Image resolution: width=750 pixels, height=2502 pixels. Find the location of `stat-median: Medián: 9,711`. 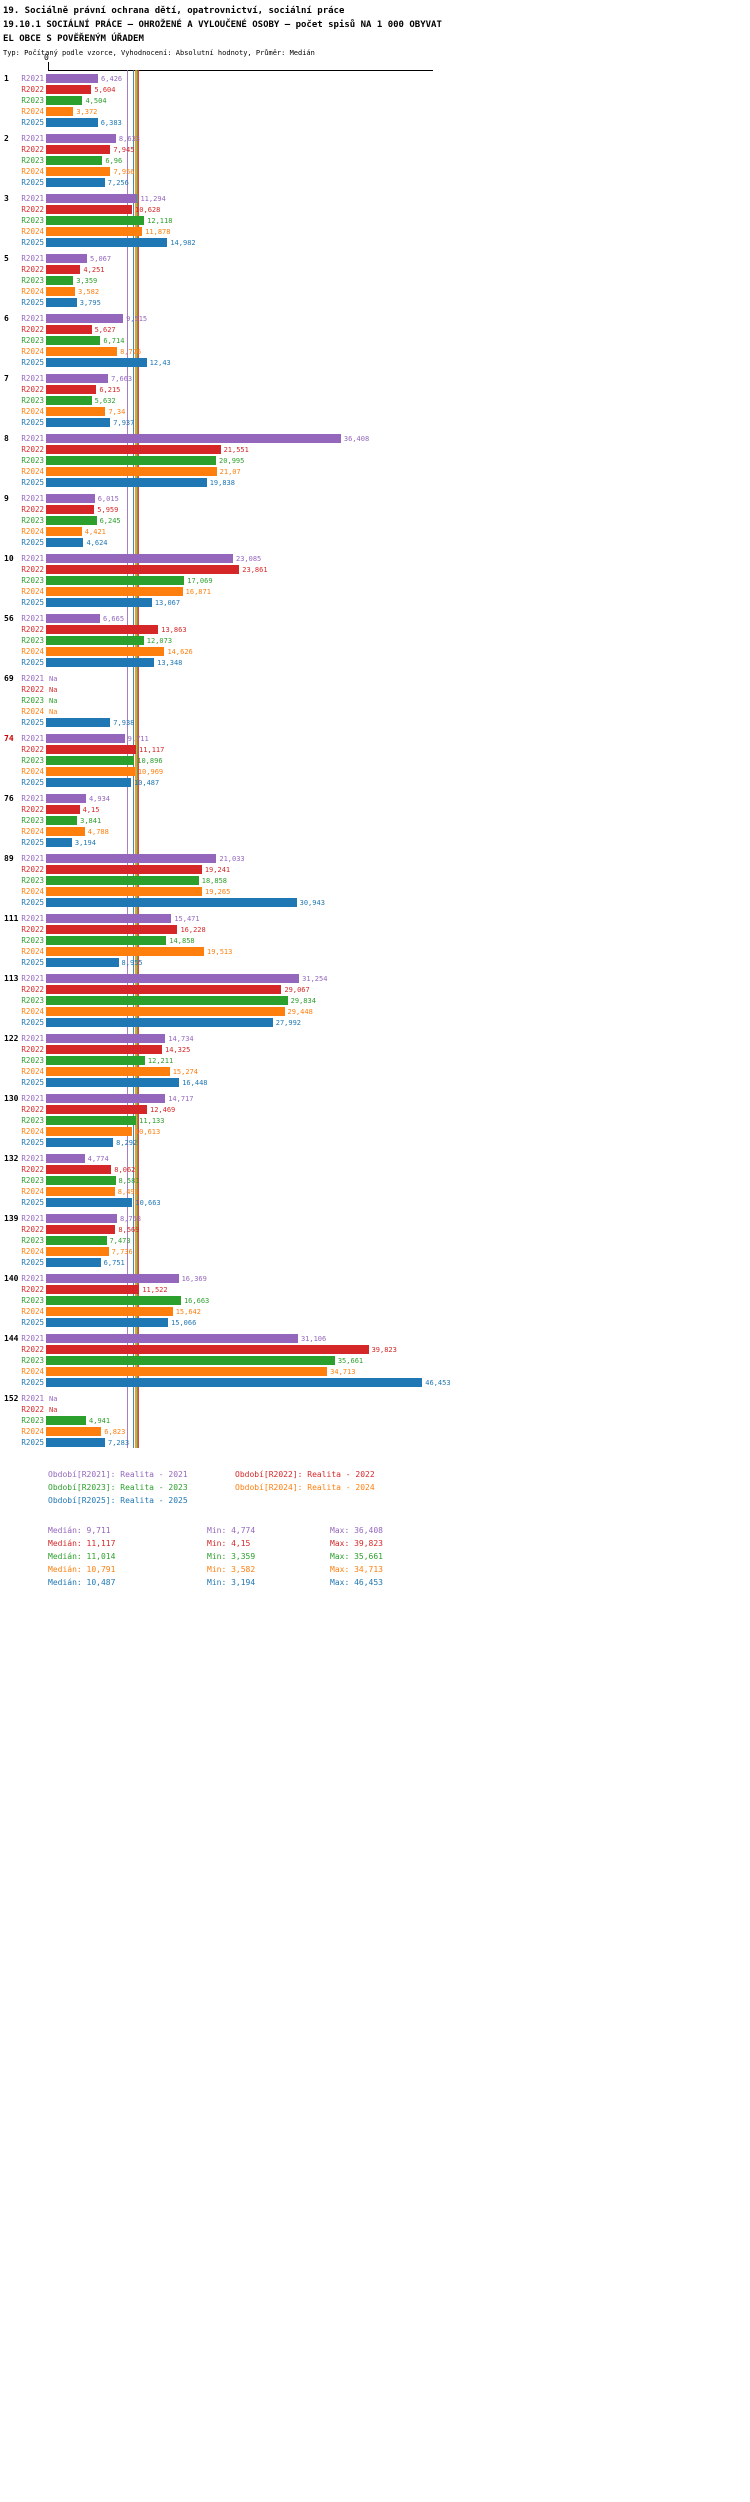

stat-median: Medián: 9,711 is located at coordinates (79, 1530).